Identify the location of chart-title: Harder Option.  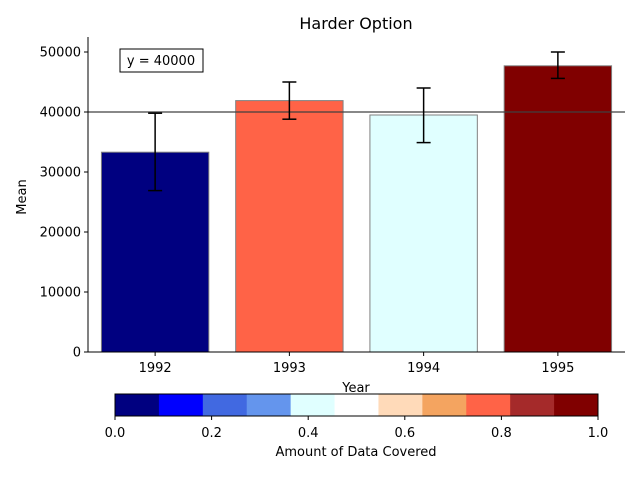
(355, 23).